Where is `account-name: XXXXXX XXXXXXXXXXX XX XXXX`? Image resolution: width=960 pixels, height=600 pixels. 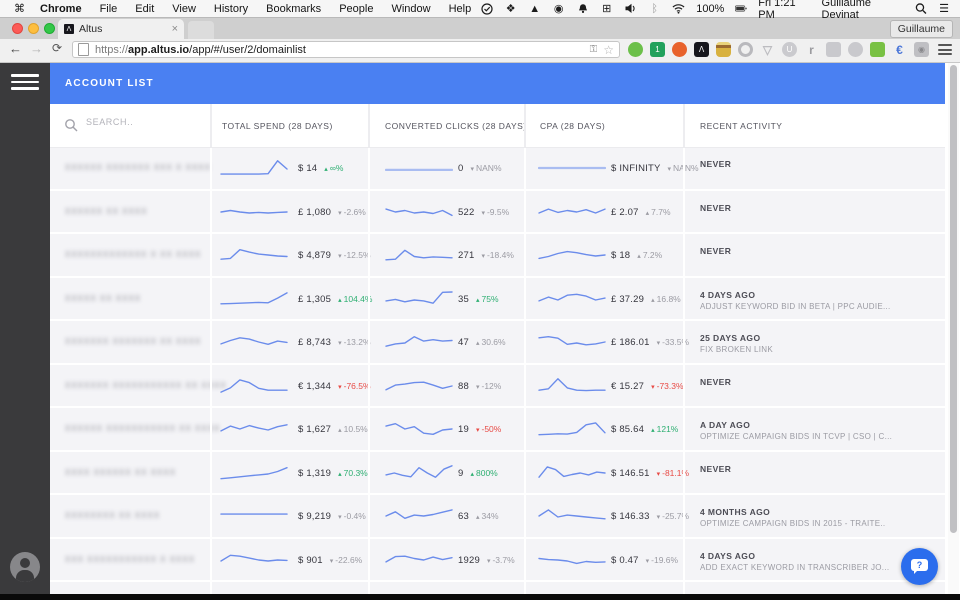 account-name: XXXXXX XXXXXXXXXXX XX XXXX is located at coordinates (143, 428).